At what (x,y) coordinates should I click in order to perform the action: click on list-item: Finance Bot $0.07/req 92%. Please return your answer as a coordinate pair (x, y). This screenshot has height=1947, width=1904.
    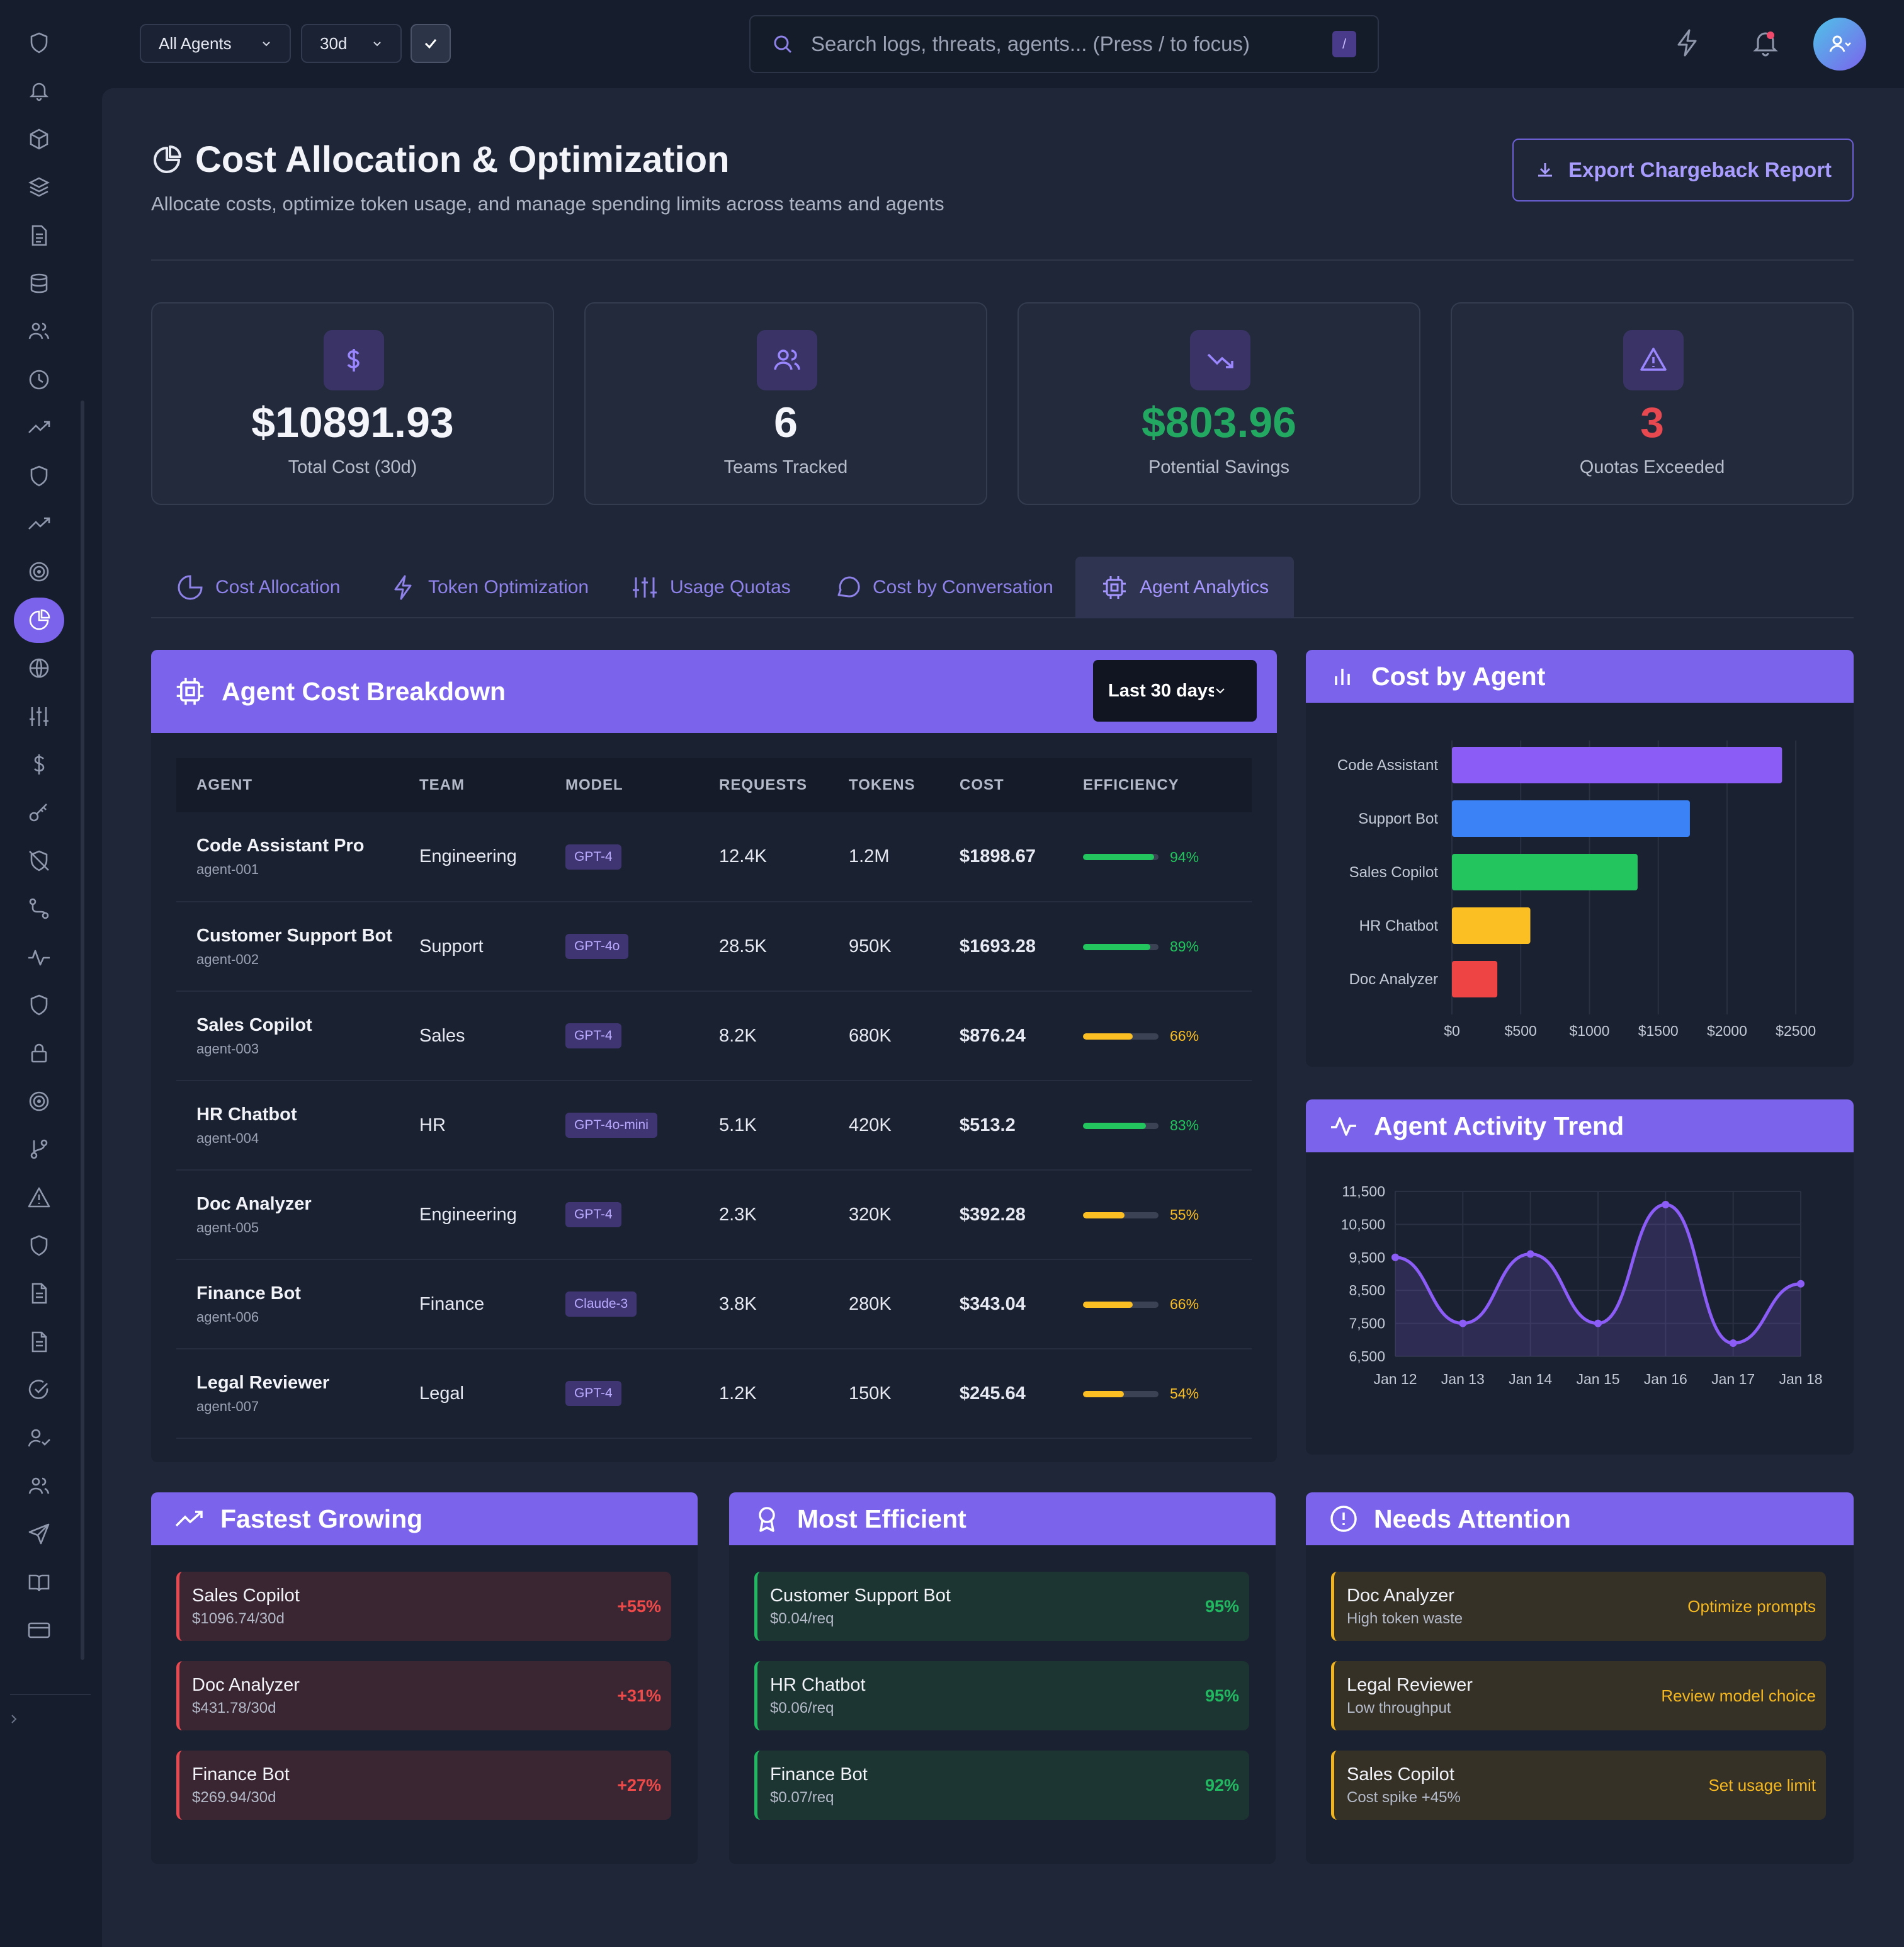
    Looking at the image, I should click on (1001, 1785).